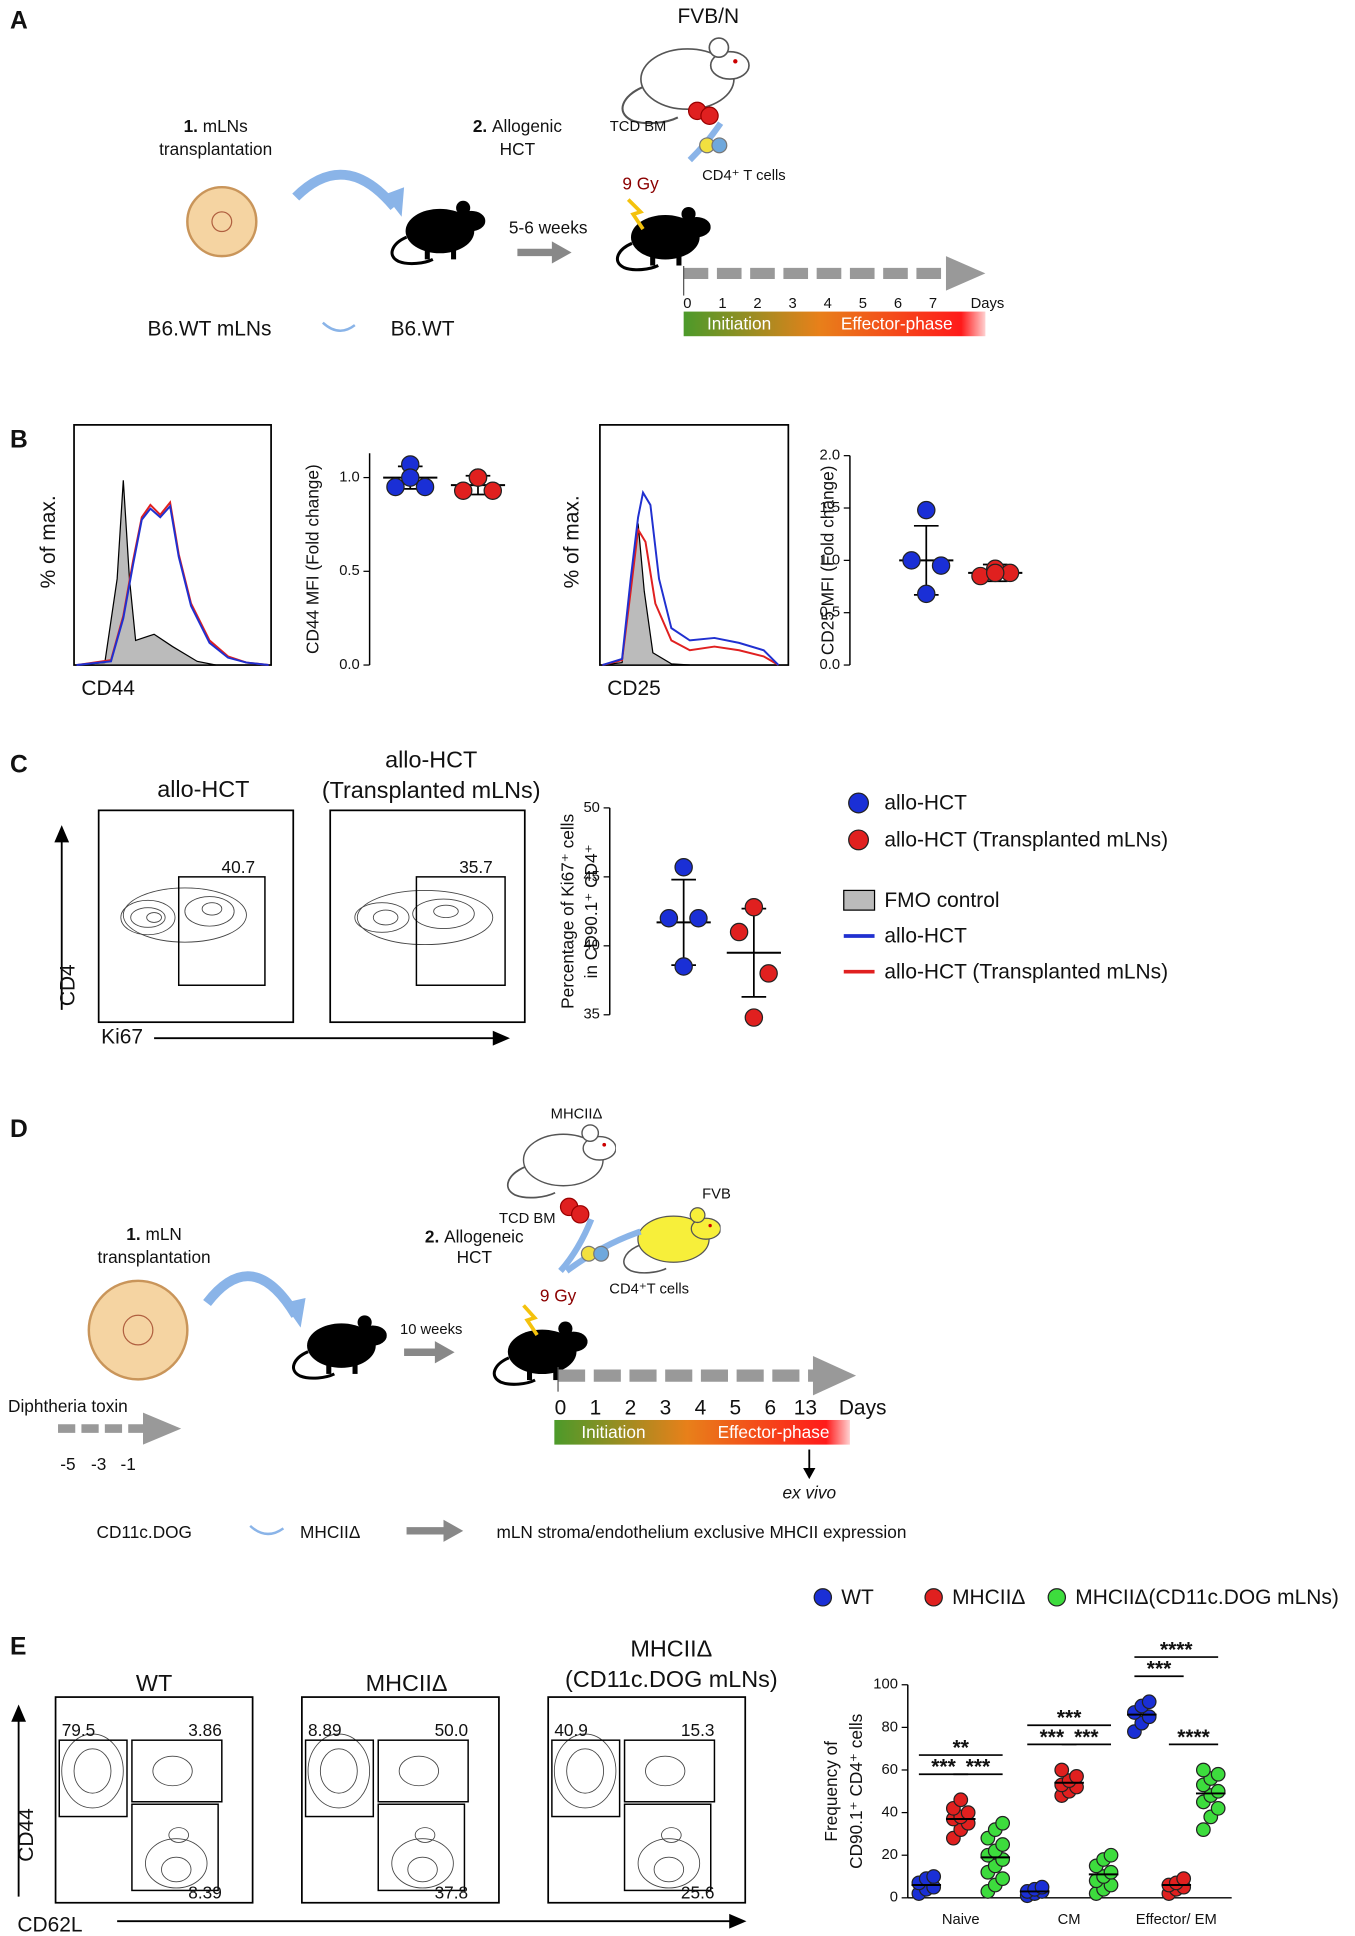 This screenshot has height=1936, width=1355. Describe the element at coordinates (859, 900) in the screenshot. I see `legend-swatch` at that location.